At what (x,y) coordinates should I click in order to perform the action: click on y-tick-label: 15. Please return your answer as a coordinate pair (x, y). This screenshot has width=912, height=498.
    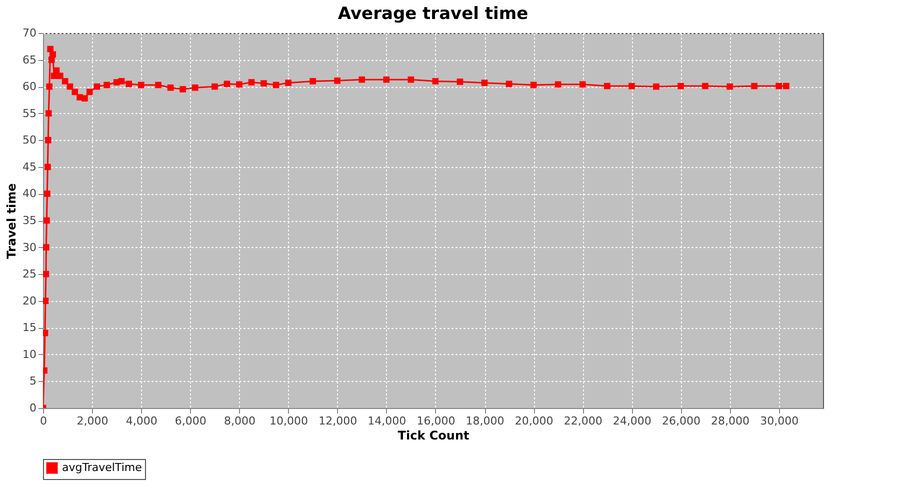
    Looking at the image, I should click on (29, 327).